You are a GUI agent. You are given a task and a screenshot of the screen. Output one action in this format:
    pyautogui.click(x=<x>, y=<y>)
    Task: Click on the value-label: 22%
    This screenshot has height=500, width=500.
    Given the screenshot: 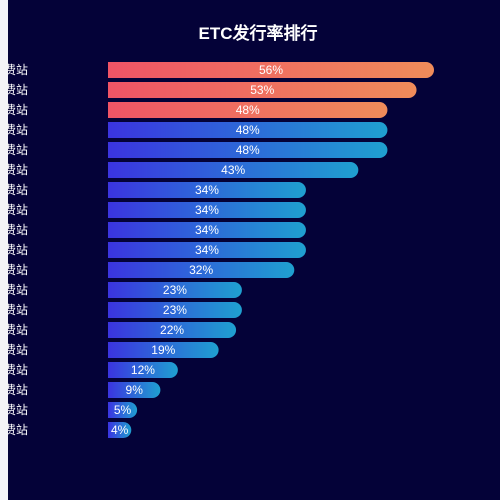 What is the action you would take?
    pyautogui.click(x=172, y=330)
    